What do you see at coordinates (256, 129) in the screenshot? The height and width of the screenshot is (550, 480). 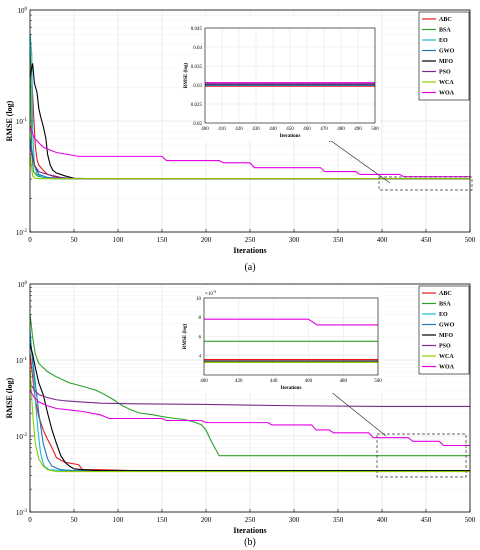 I see `inset-x-tick-label: 430` at bounding box center [256, 129].